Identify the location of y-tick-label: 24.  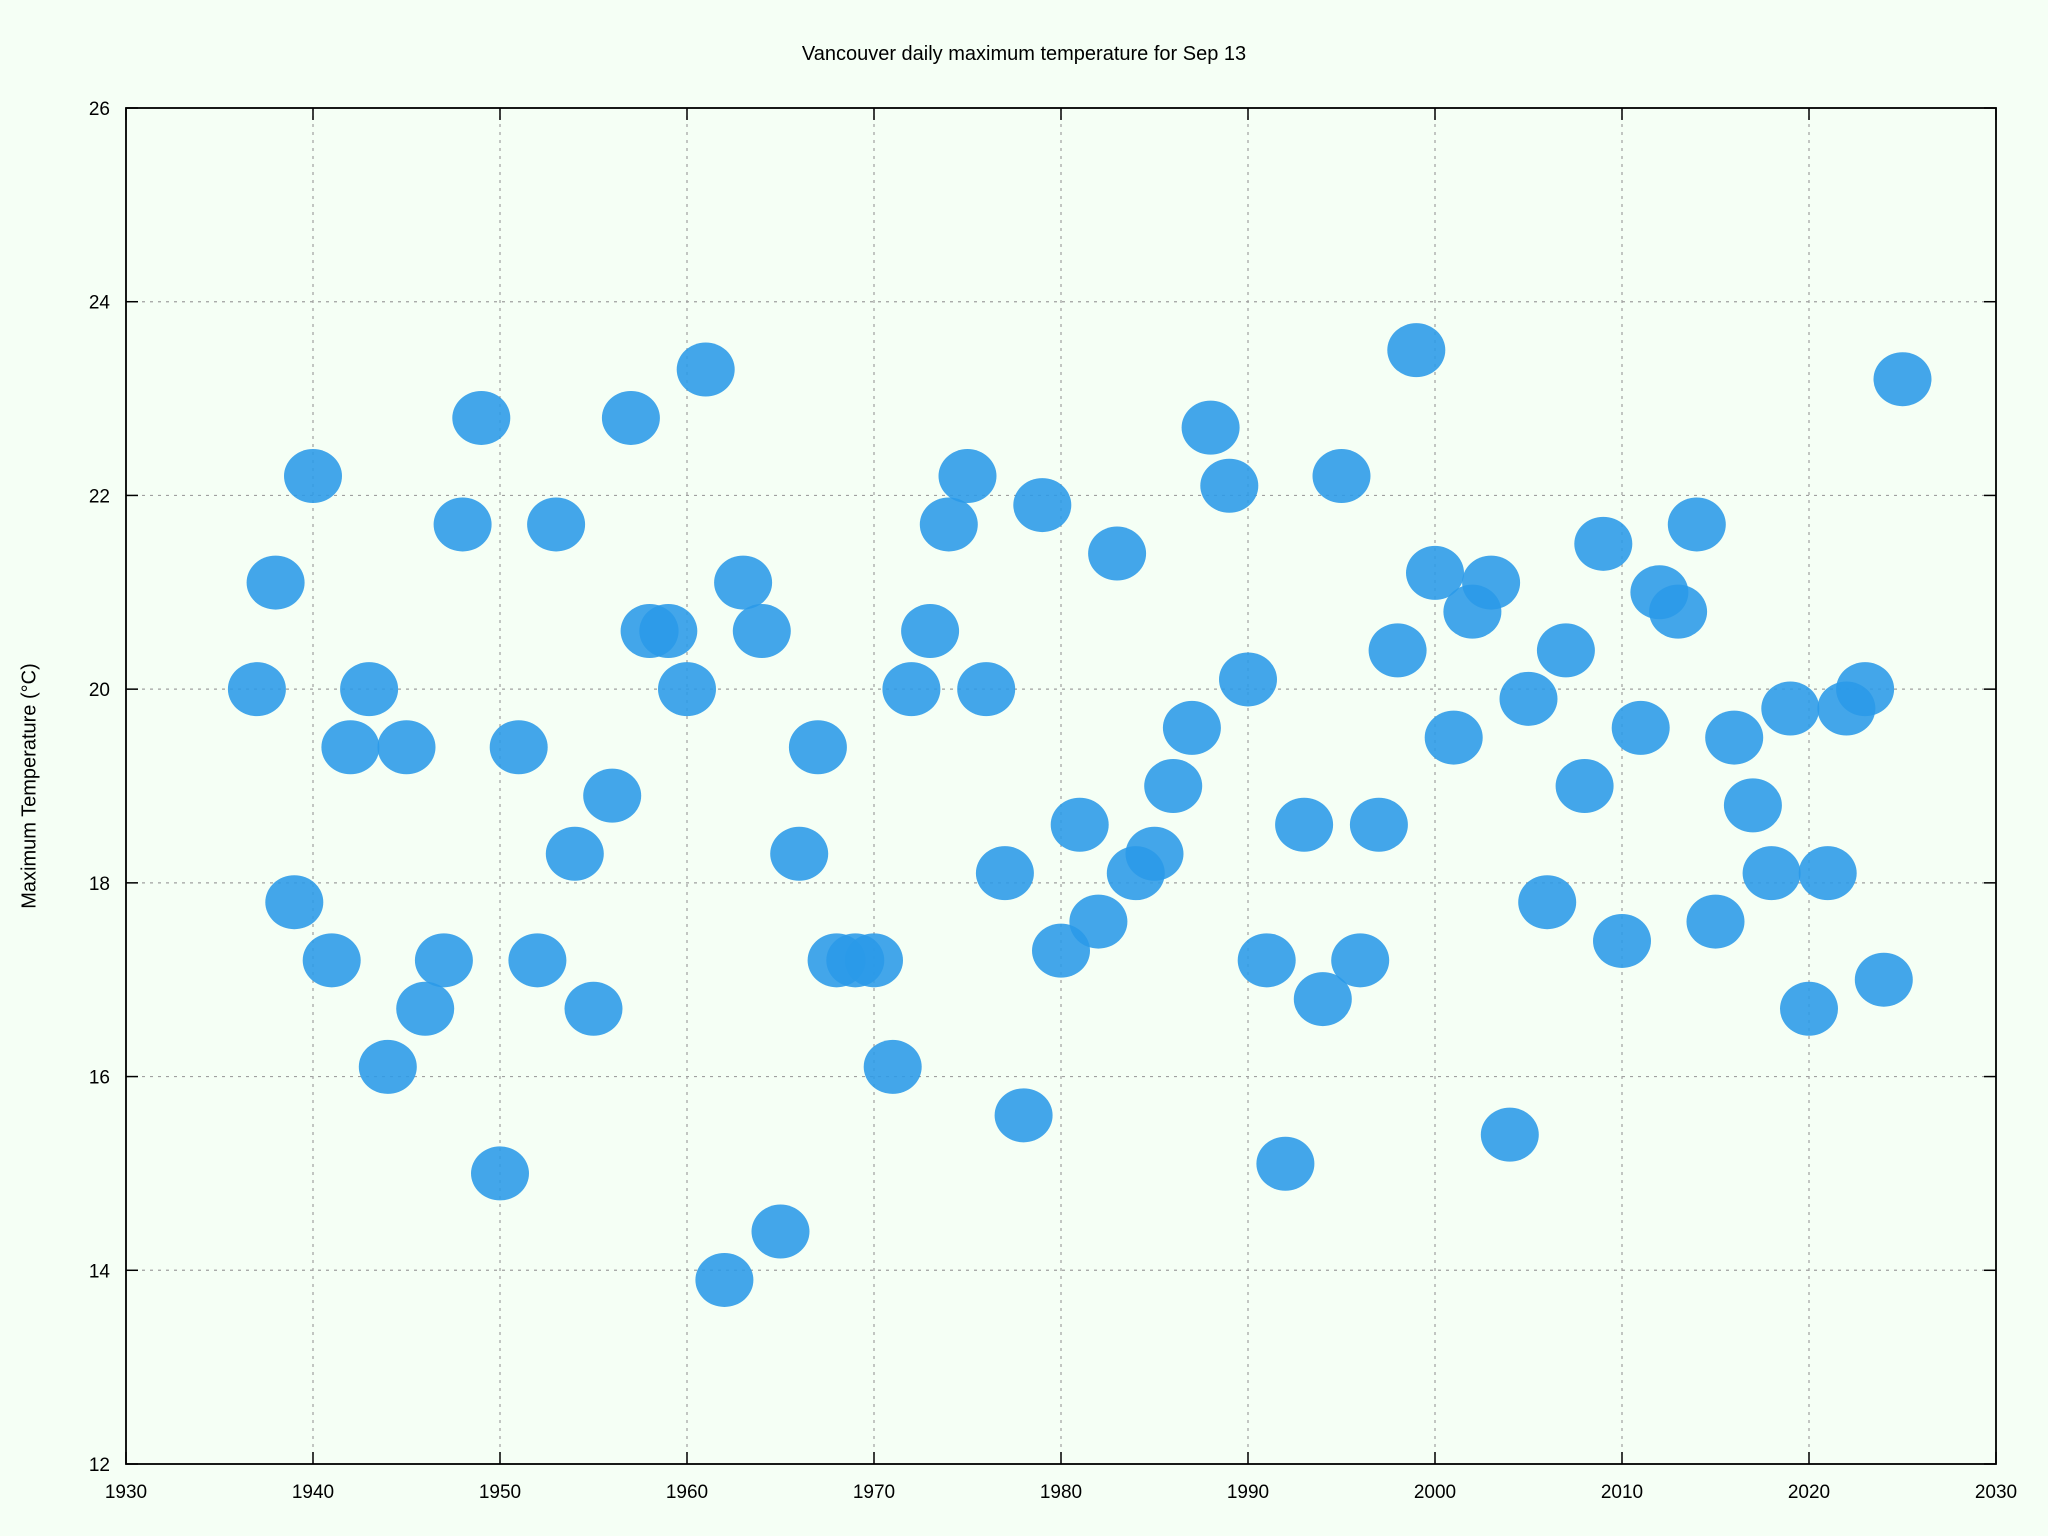
(100, 303).